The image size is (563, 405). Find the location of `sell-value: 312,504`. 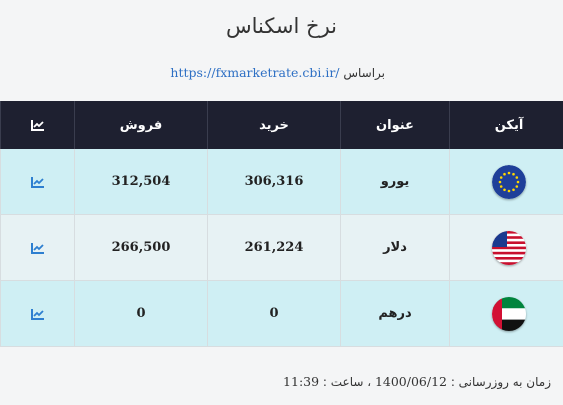

sell-value: 312,504 is located at coordinates (141, 182).